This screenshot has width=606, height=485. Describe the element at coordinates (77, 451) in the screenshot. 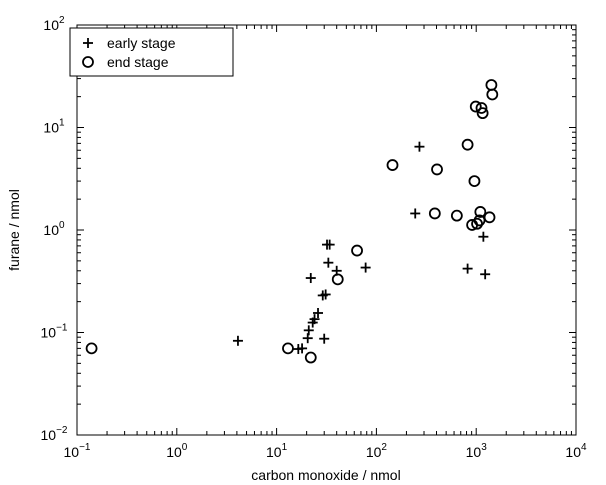

I see `x-tick-label: 10⁻¹` at that location.